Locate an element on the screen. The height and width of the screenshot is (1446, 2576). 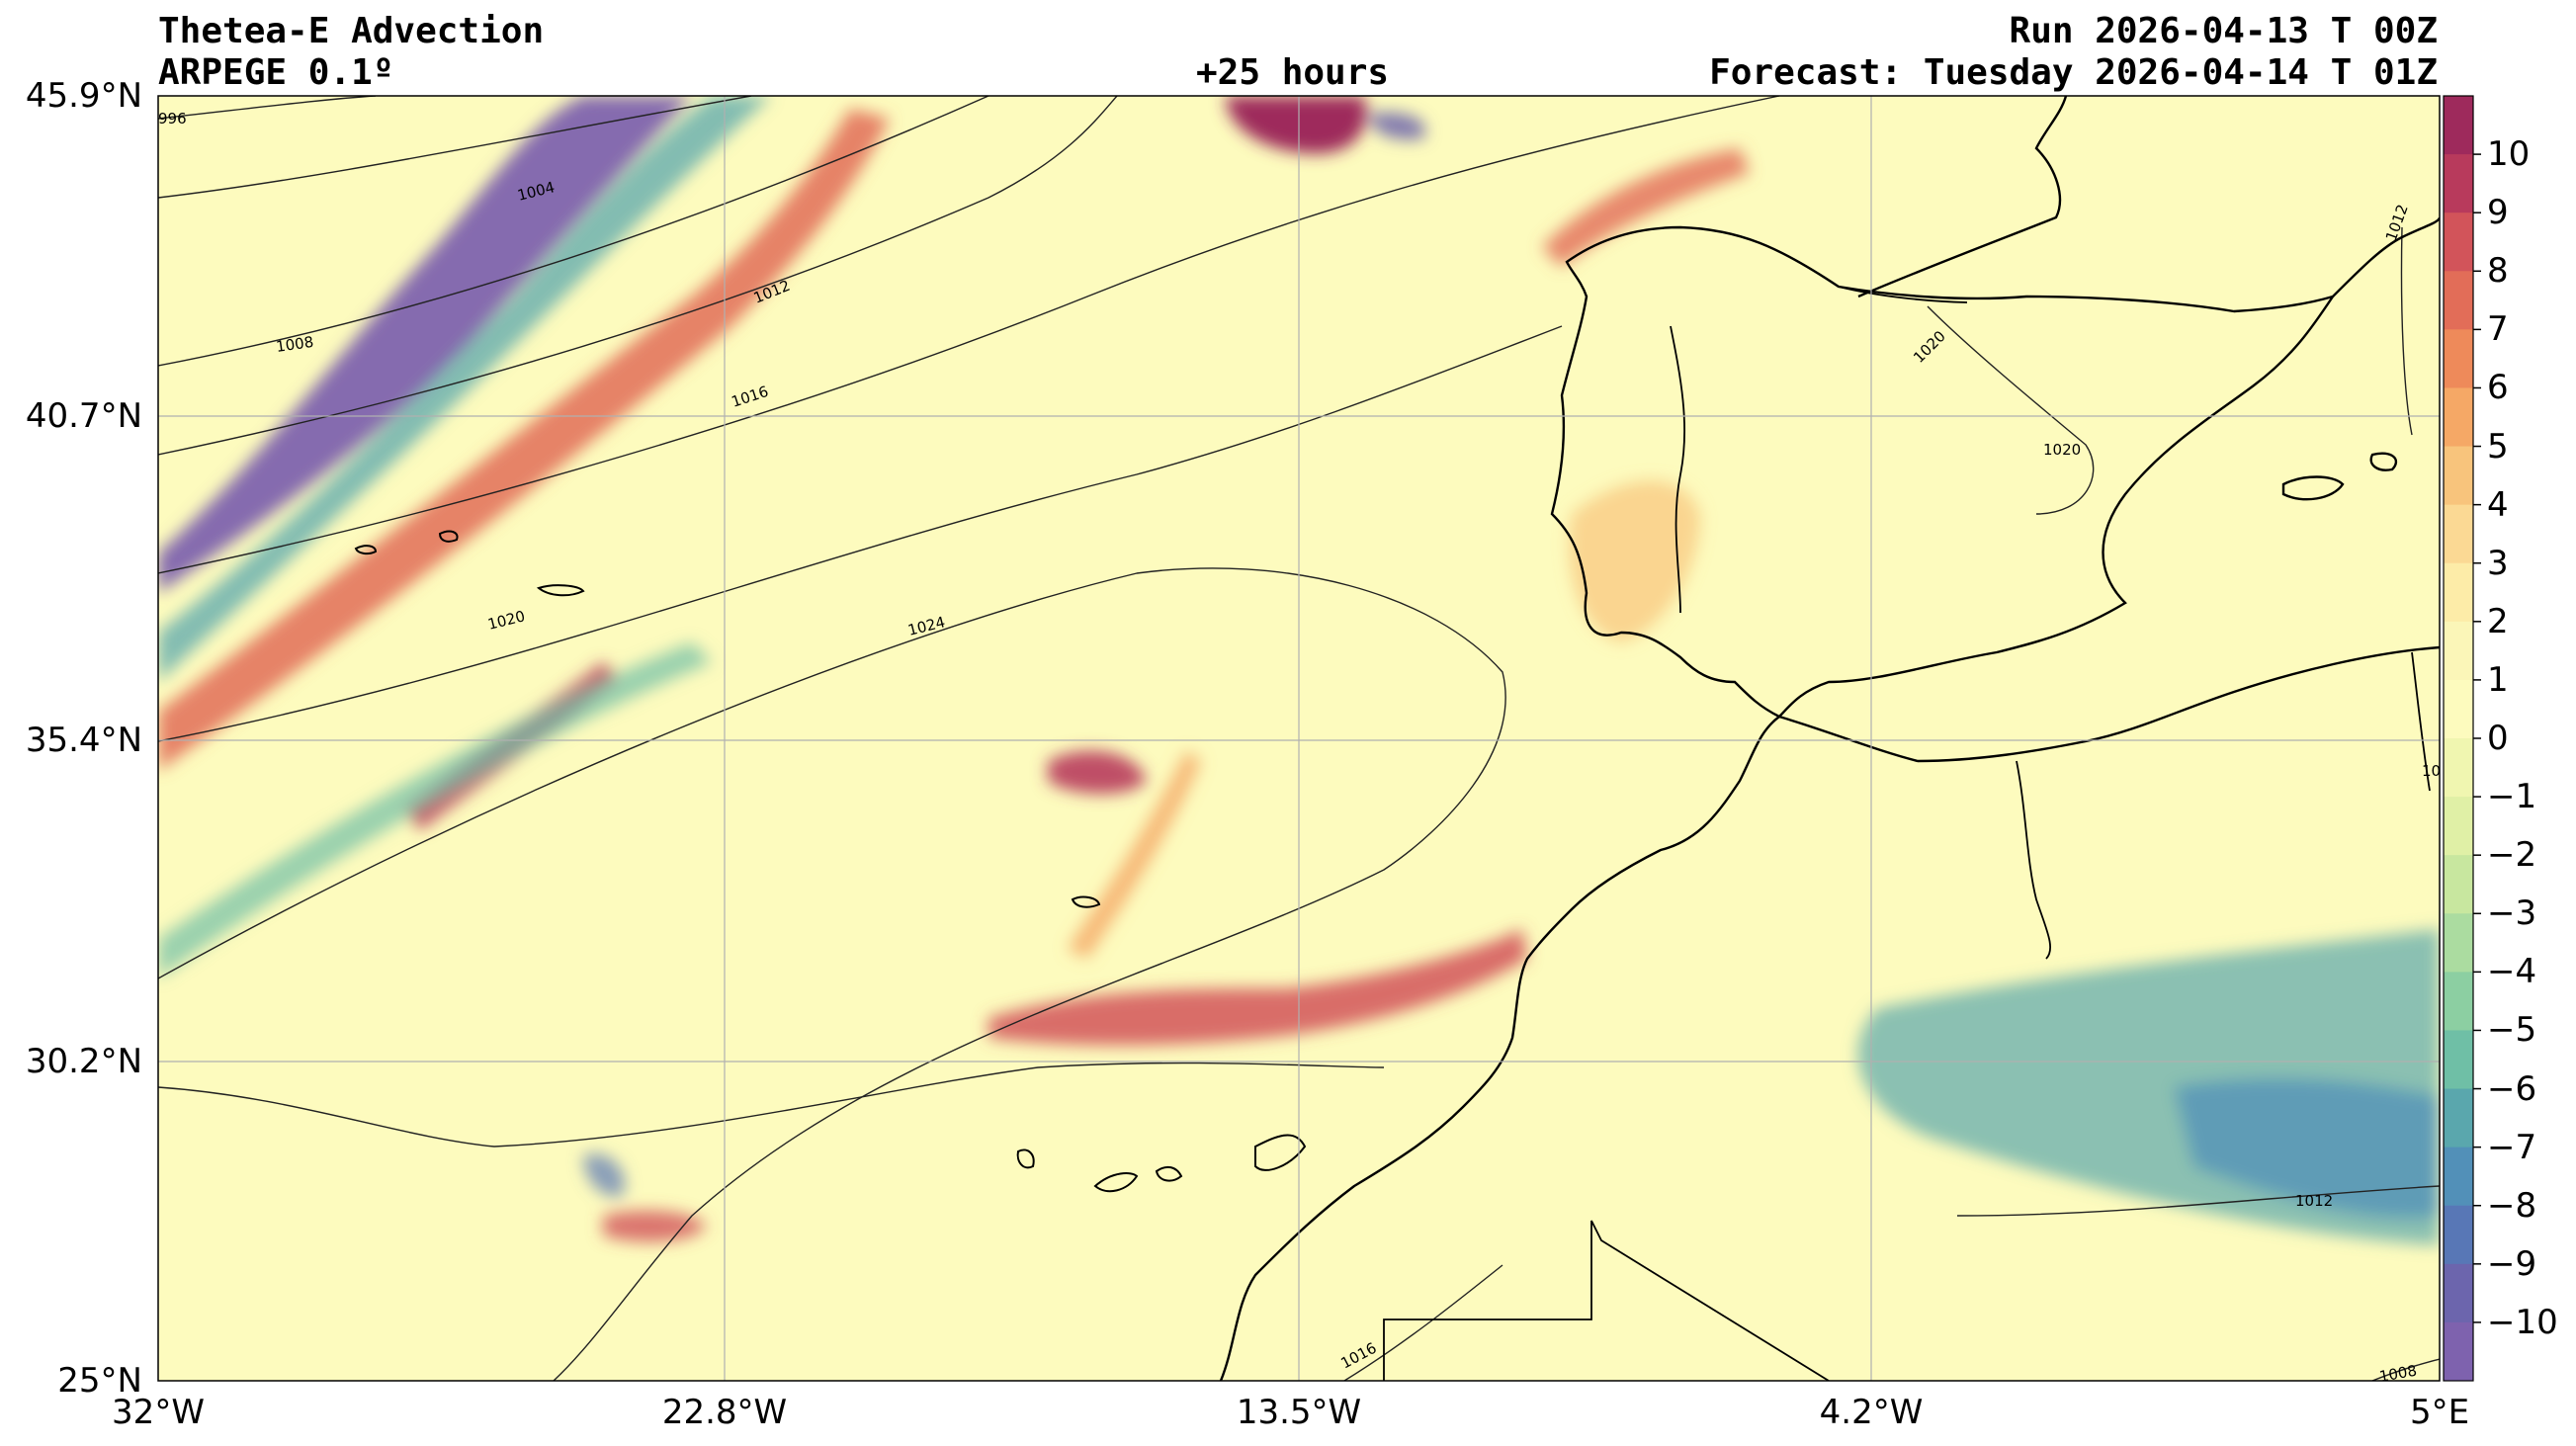
colorbar-tick-label: 7 is located at coordinates (2498, 329).